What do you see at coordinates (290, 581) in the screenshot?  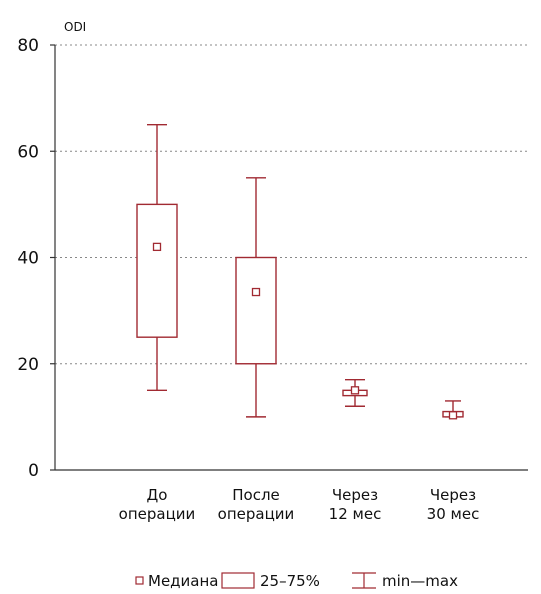 I see `legend-iqr-label: 25–75%` at bounding box center [290, 581].